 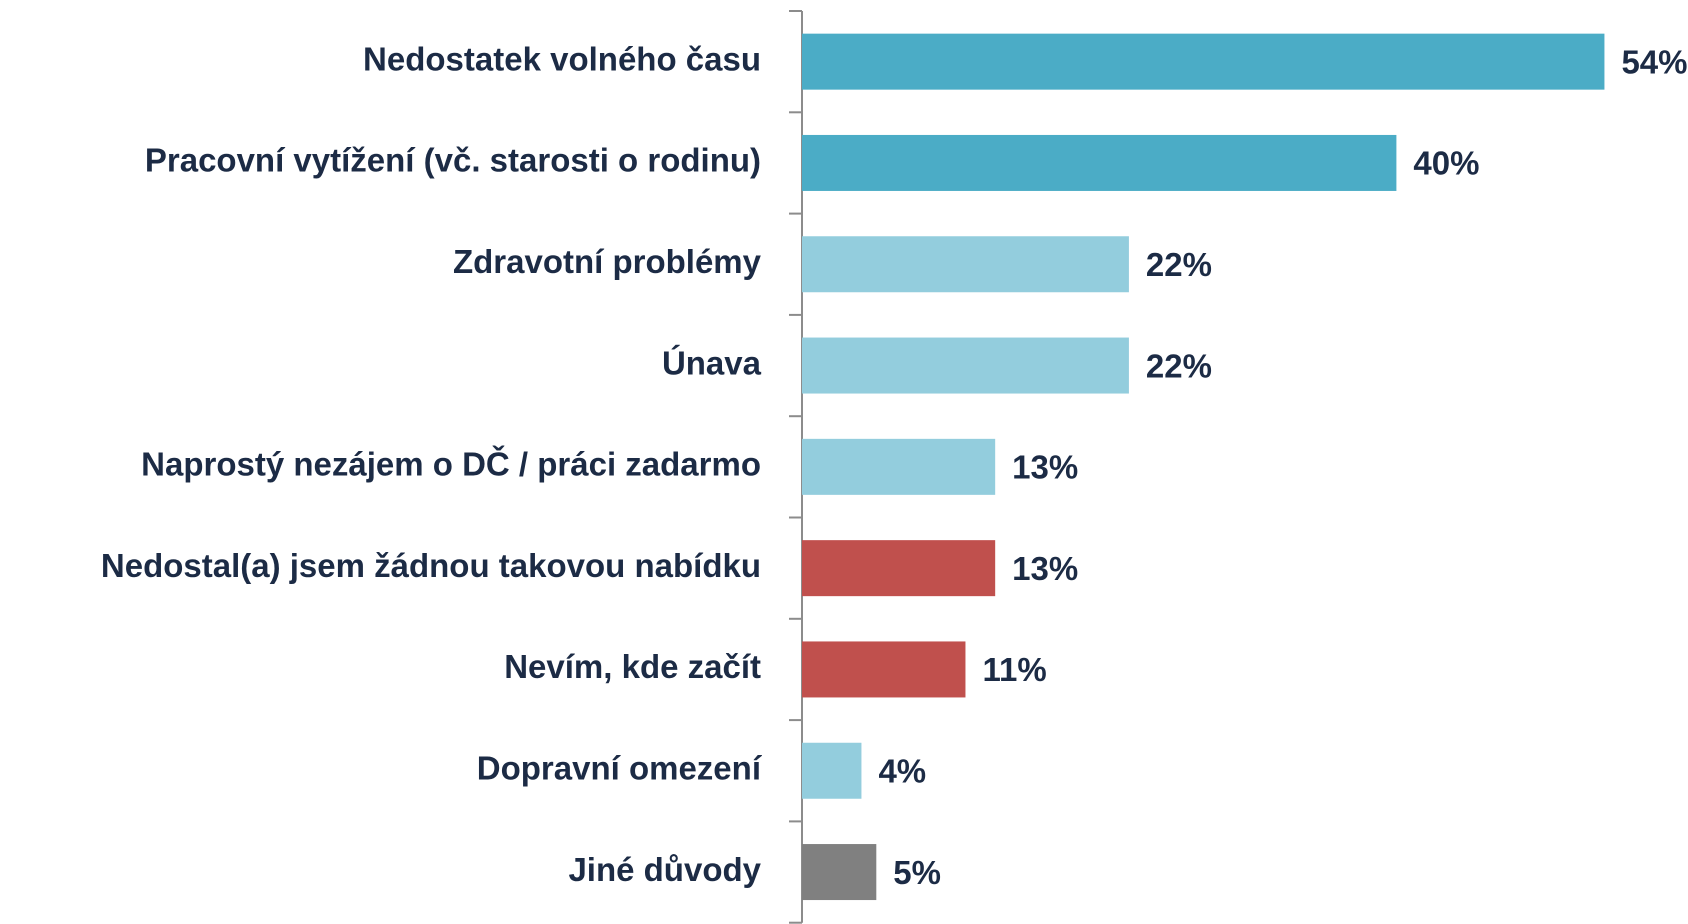 I want to click on category-label: Nevím, kde začít, so click(x=632, y=666).